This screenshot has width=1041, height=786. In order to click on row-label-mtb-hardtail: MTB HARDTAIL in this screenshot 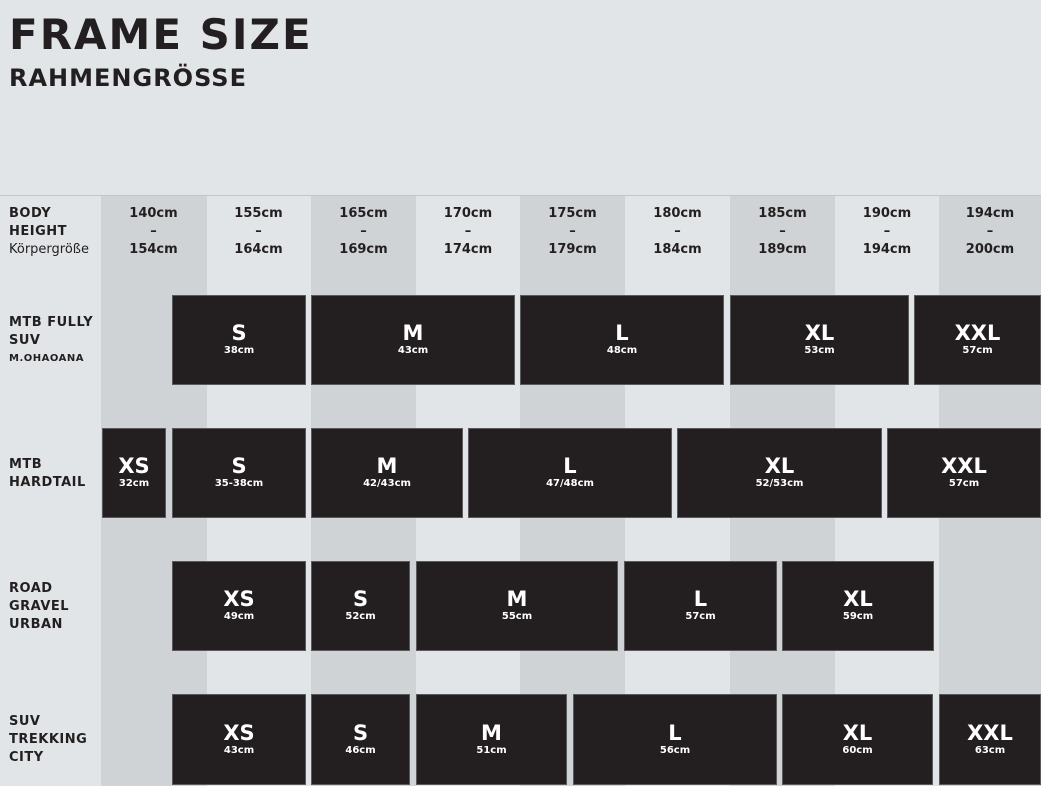, I will do `click(47, 474)`.